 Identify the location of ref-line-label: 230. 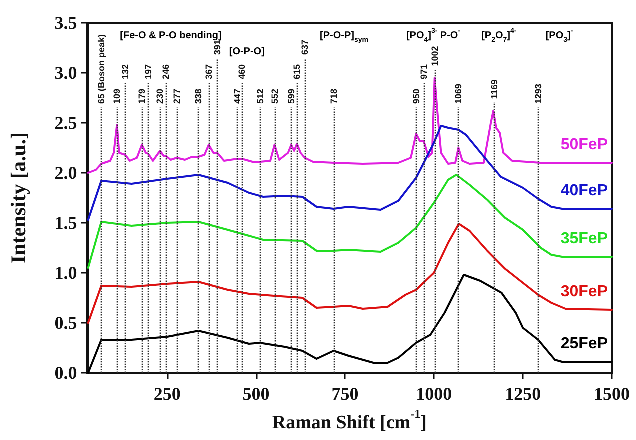
(160, 96).